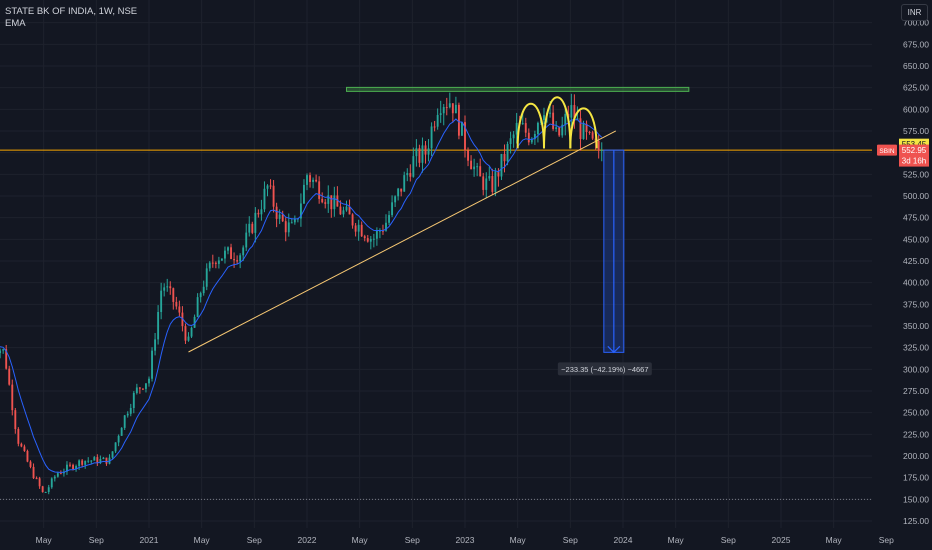  What do you see at coordinates (916, 239) in the screenshot?
I see `y-tick-label: 450.00` at bounding box center [916, 239].